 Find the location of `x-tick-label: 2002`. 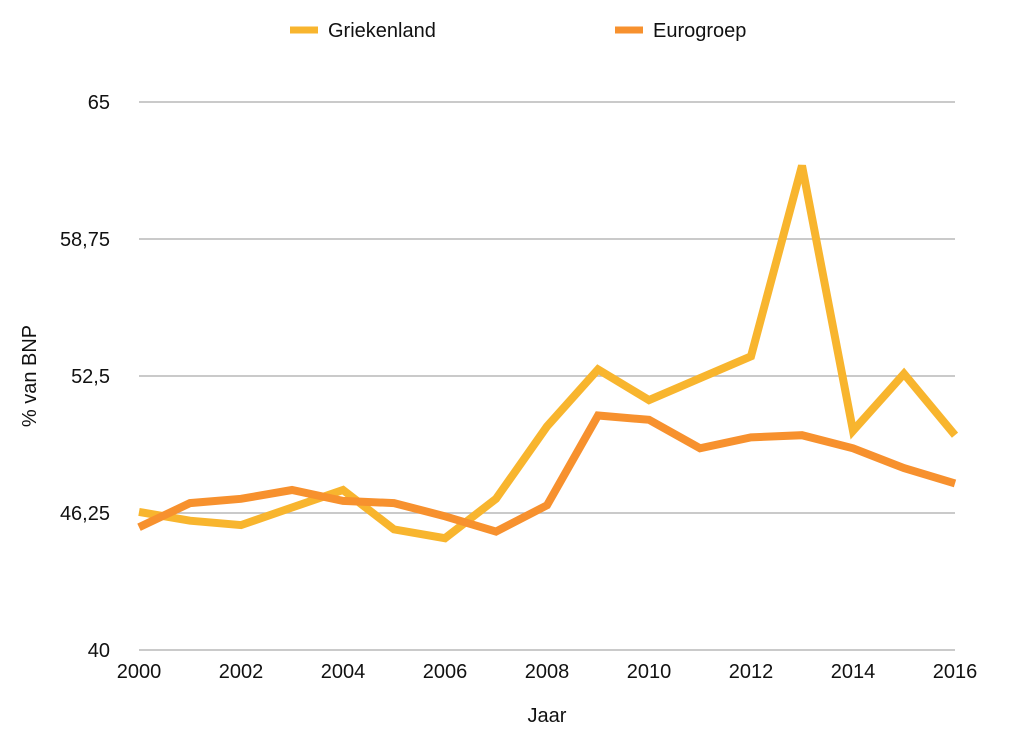

x-tick-label: 2002 is located at coordinates (241, 672).